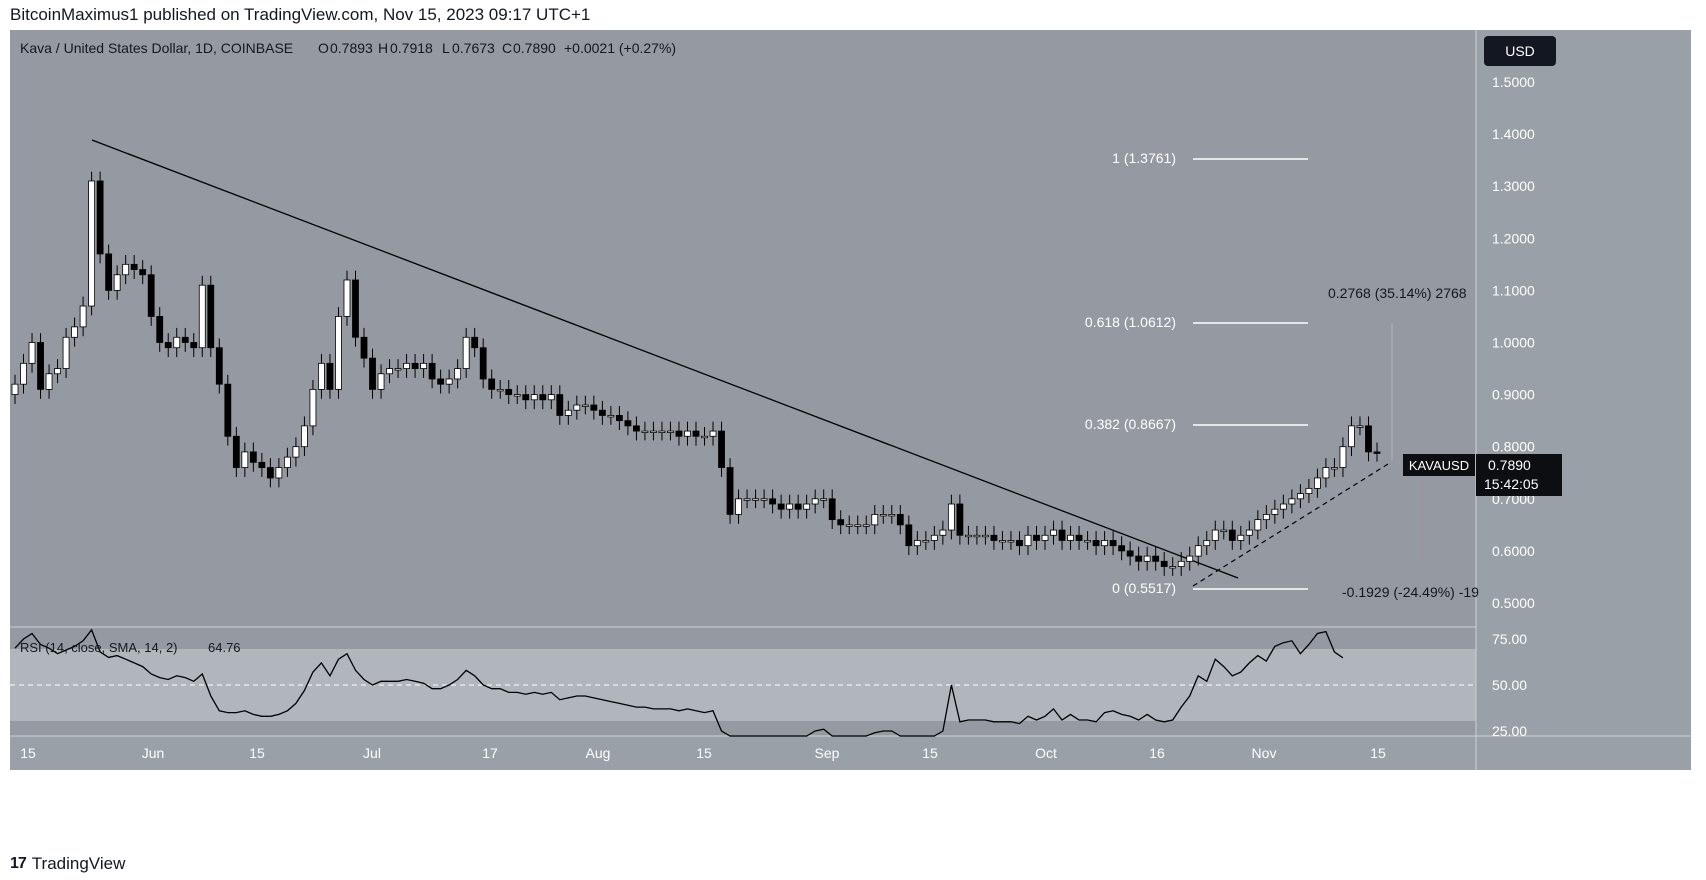 This screenshot has height=880, width=1706. What do you see at coordinates (1157, 753) in the screenshot?
I see `time-tick-label: 16` at bounding box center [1157, 753].